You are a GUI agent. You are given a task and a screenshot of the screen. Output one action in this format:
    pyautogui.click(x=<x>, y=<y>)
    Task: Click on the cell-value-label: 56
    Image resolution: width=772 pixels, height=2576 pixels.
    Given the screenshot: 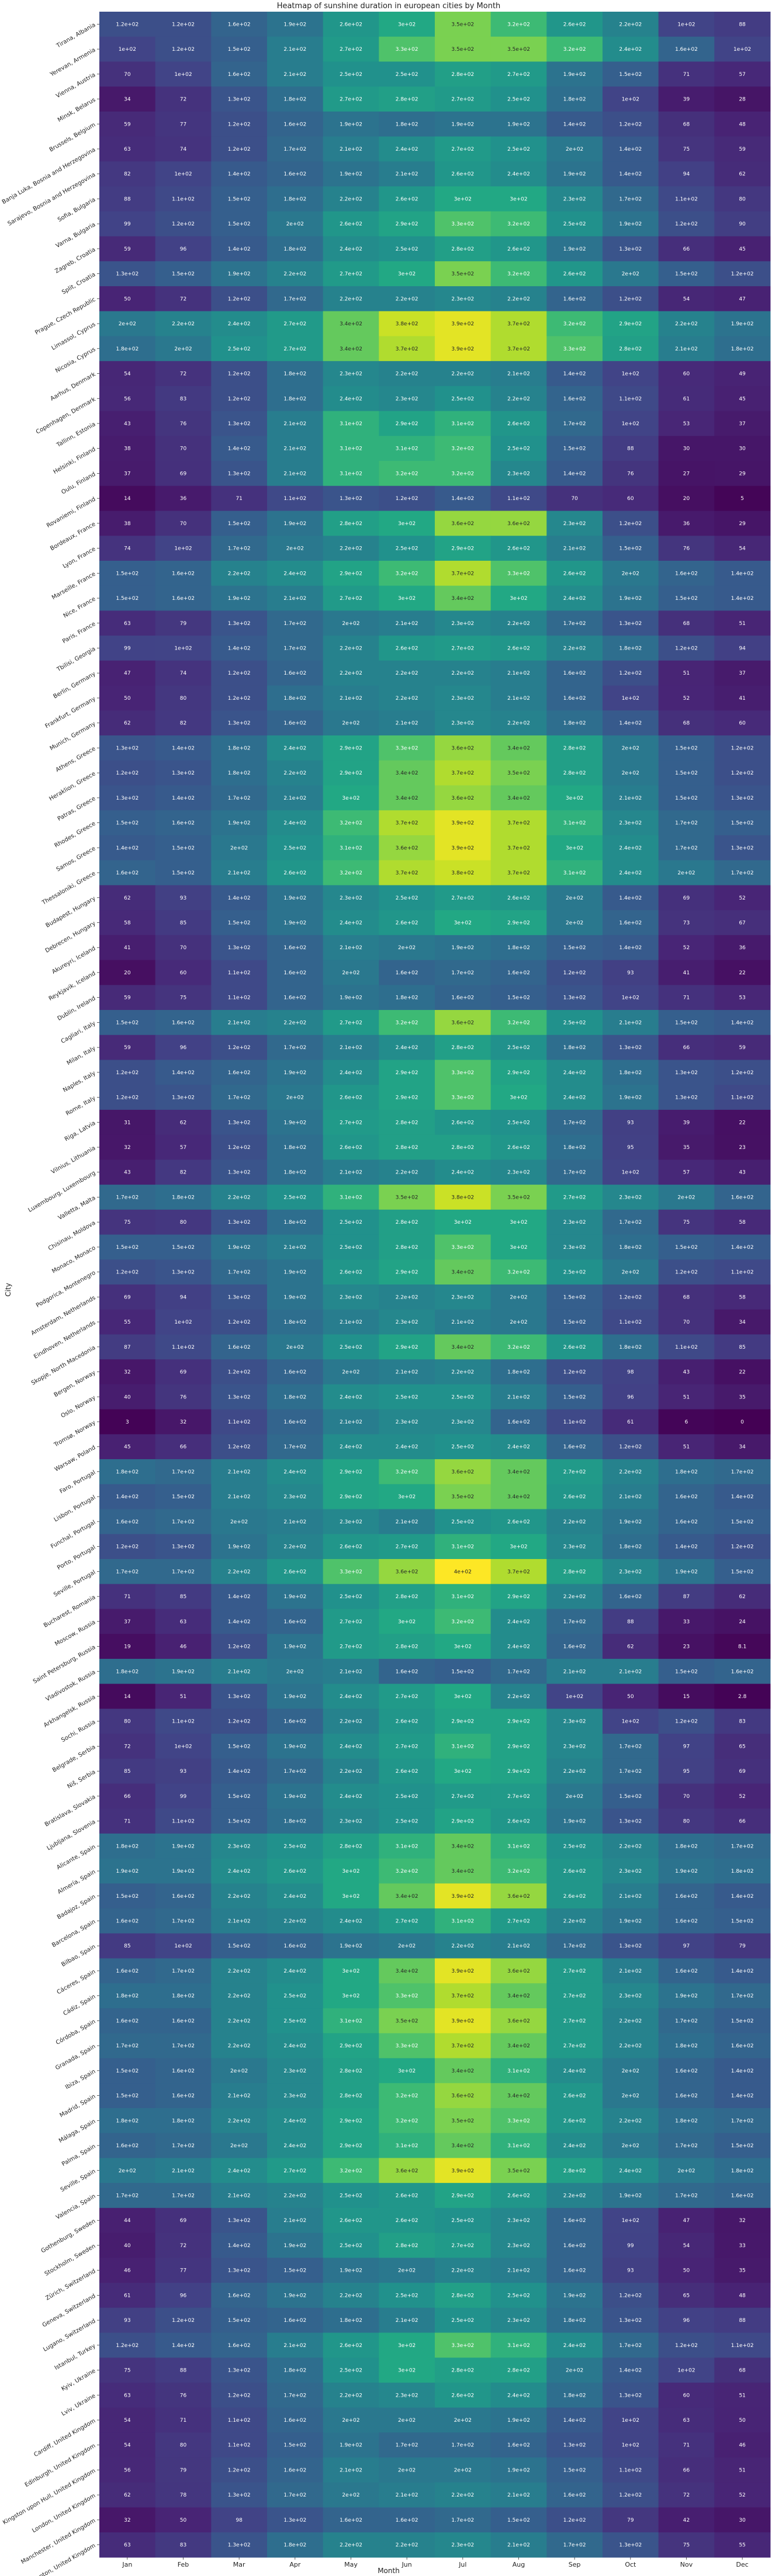 What is the action you would take?
    pyautogui.click(x=127, y=2470)
    